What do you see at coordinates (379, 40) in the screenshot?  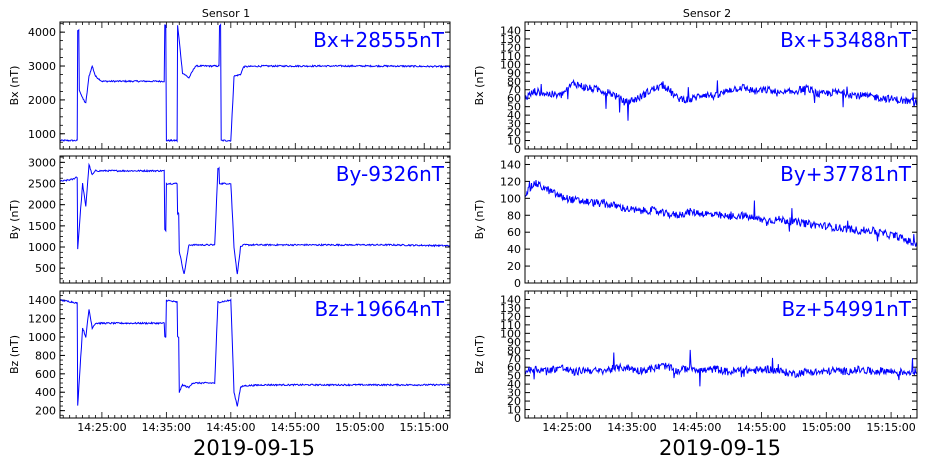 I see `offset-label: Bx+28555nT` at bounding box center [379, 40].